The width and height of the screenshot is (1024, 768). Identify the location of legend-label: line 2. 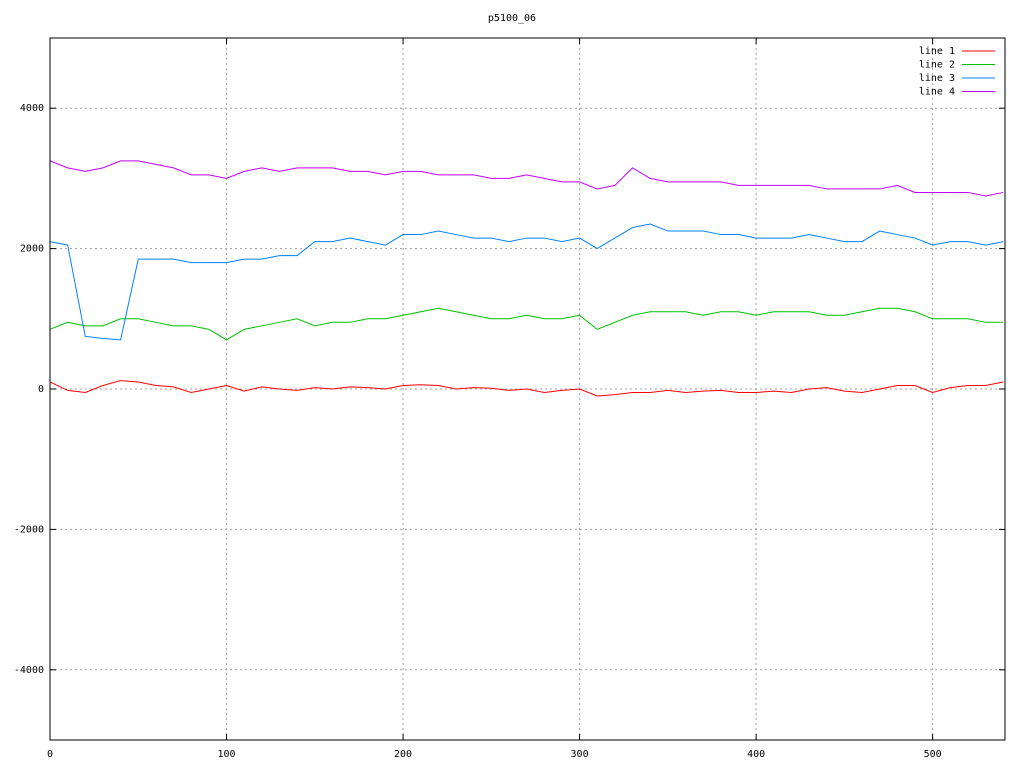
(937, 65).